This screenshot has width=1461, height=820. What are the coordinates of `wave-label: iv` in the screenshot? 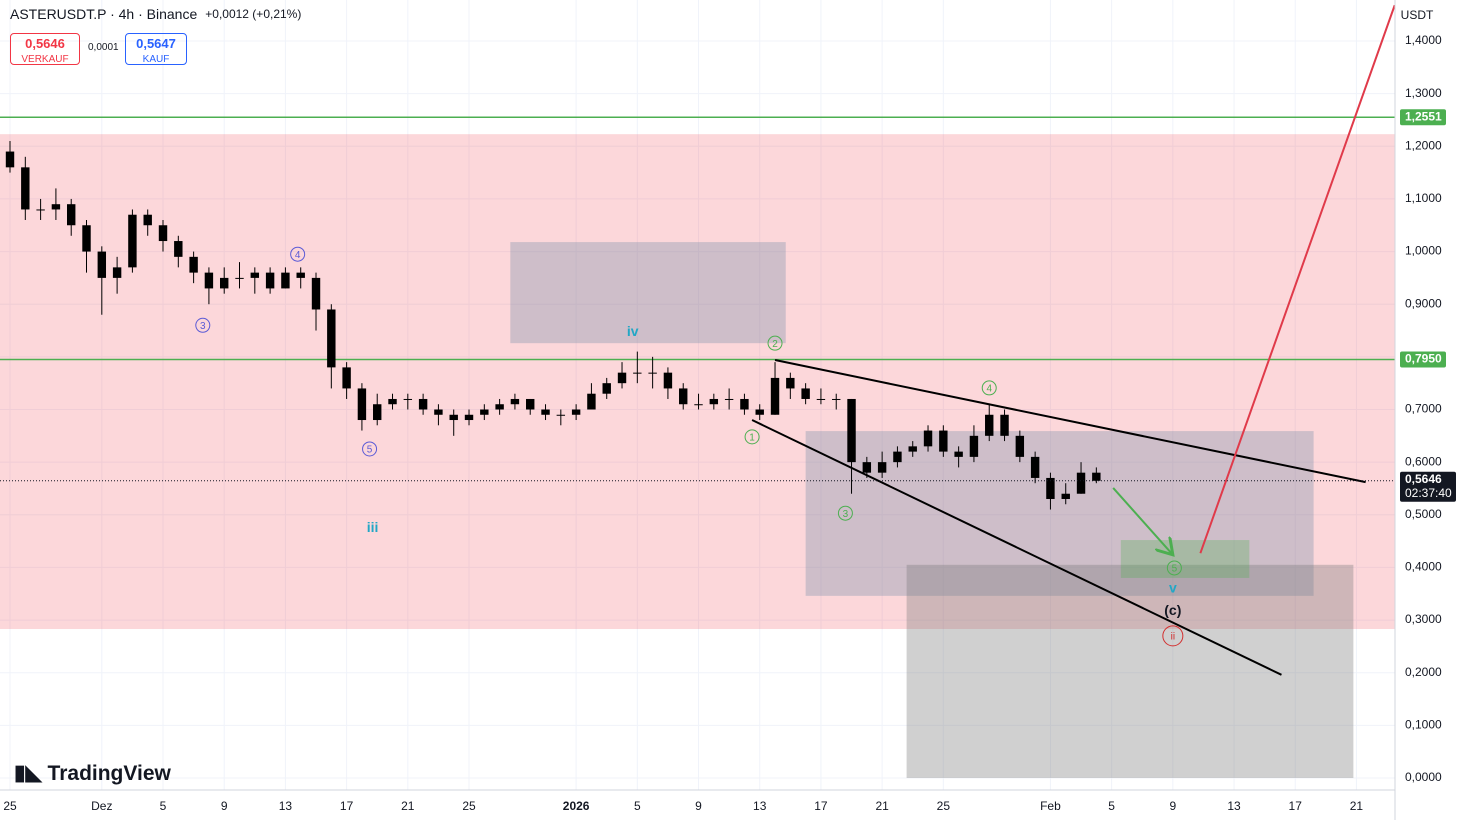 It's located at (633, 331).